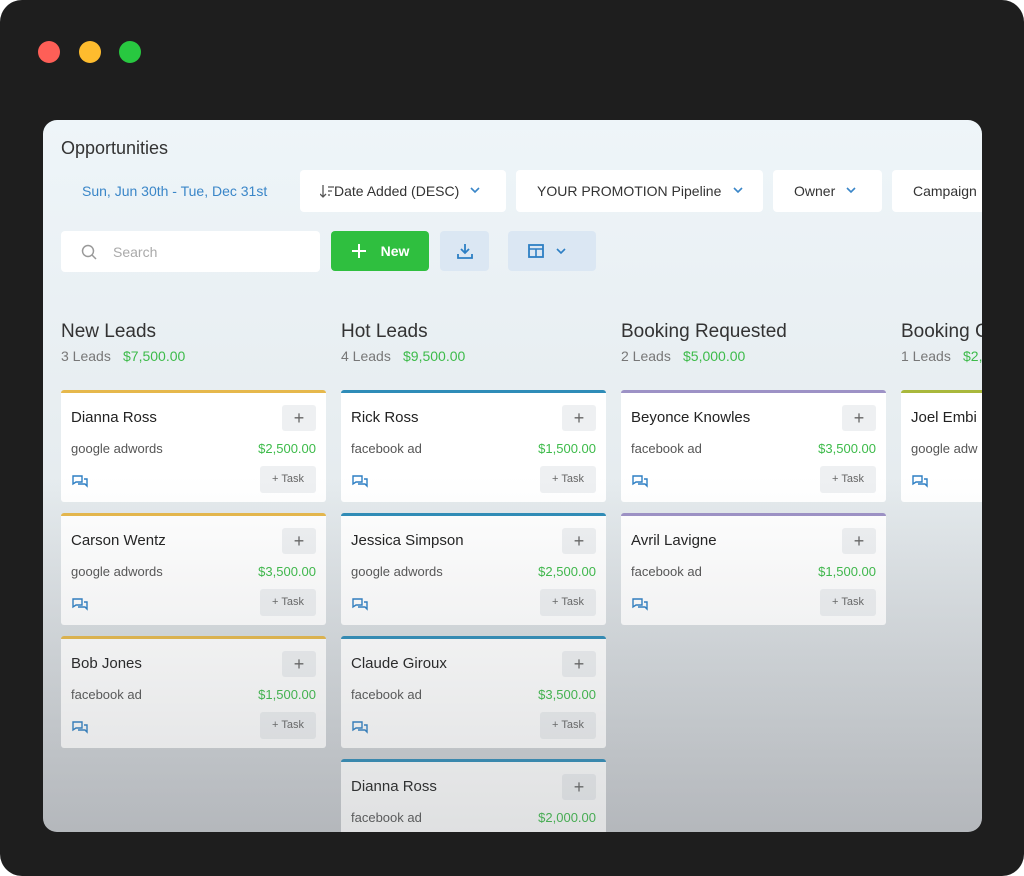 The image size is (1024, 876). I want to click on lead-name: Claude Giroux, so click(399, 663).